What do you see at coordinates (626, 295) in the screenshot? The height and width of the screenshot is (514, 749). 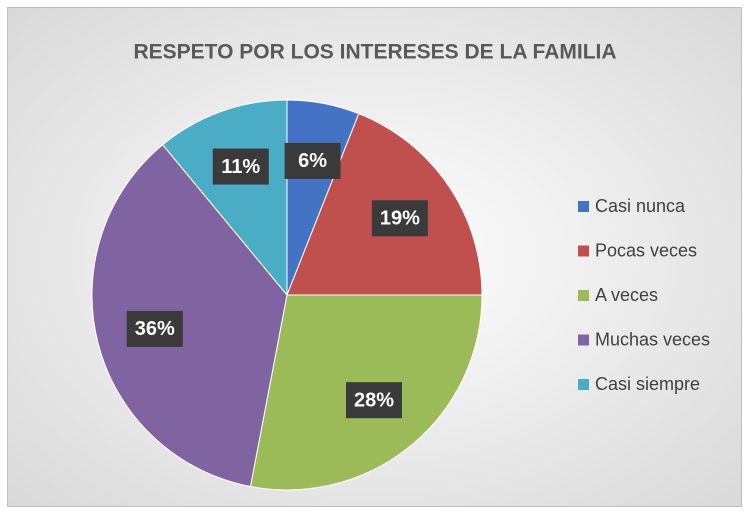 I see `legend-label: A veces` at bounding box center [626, 295].